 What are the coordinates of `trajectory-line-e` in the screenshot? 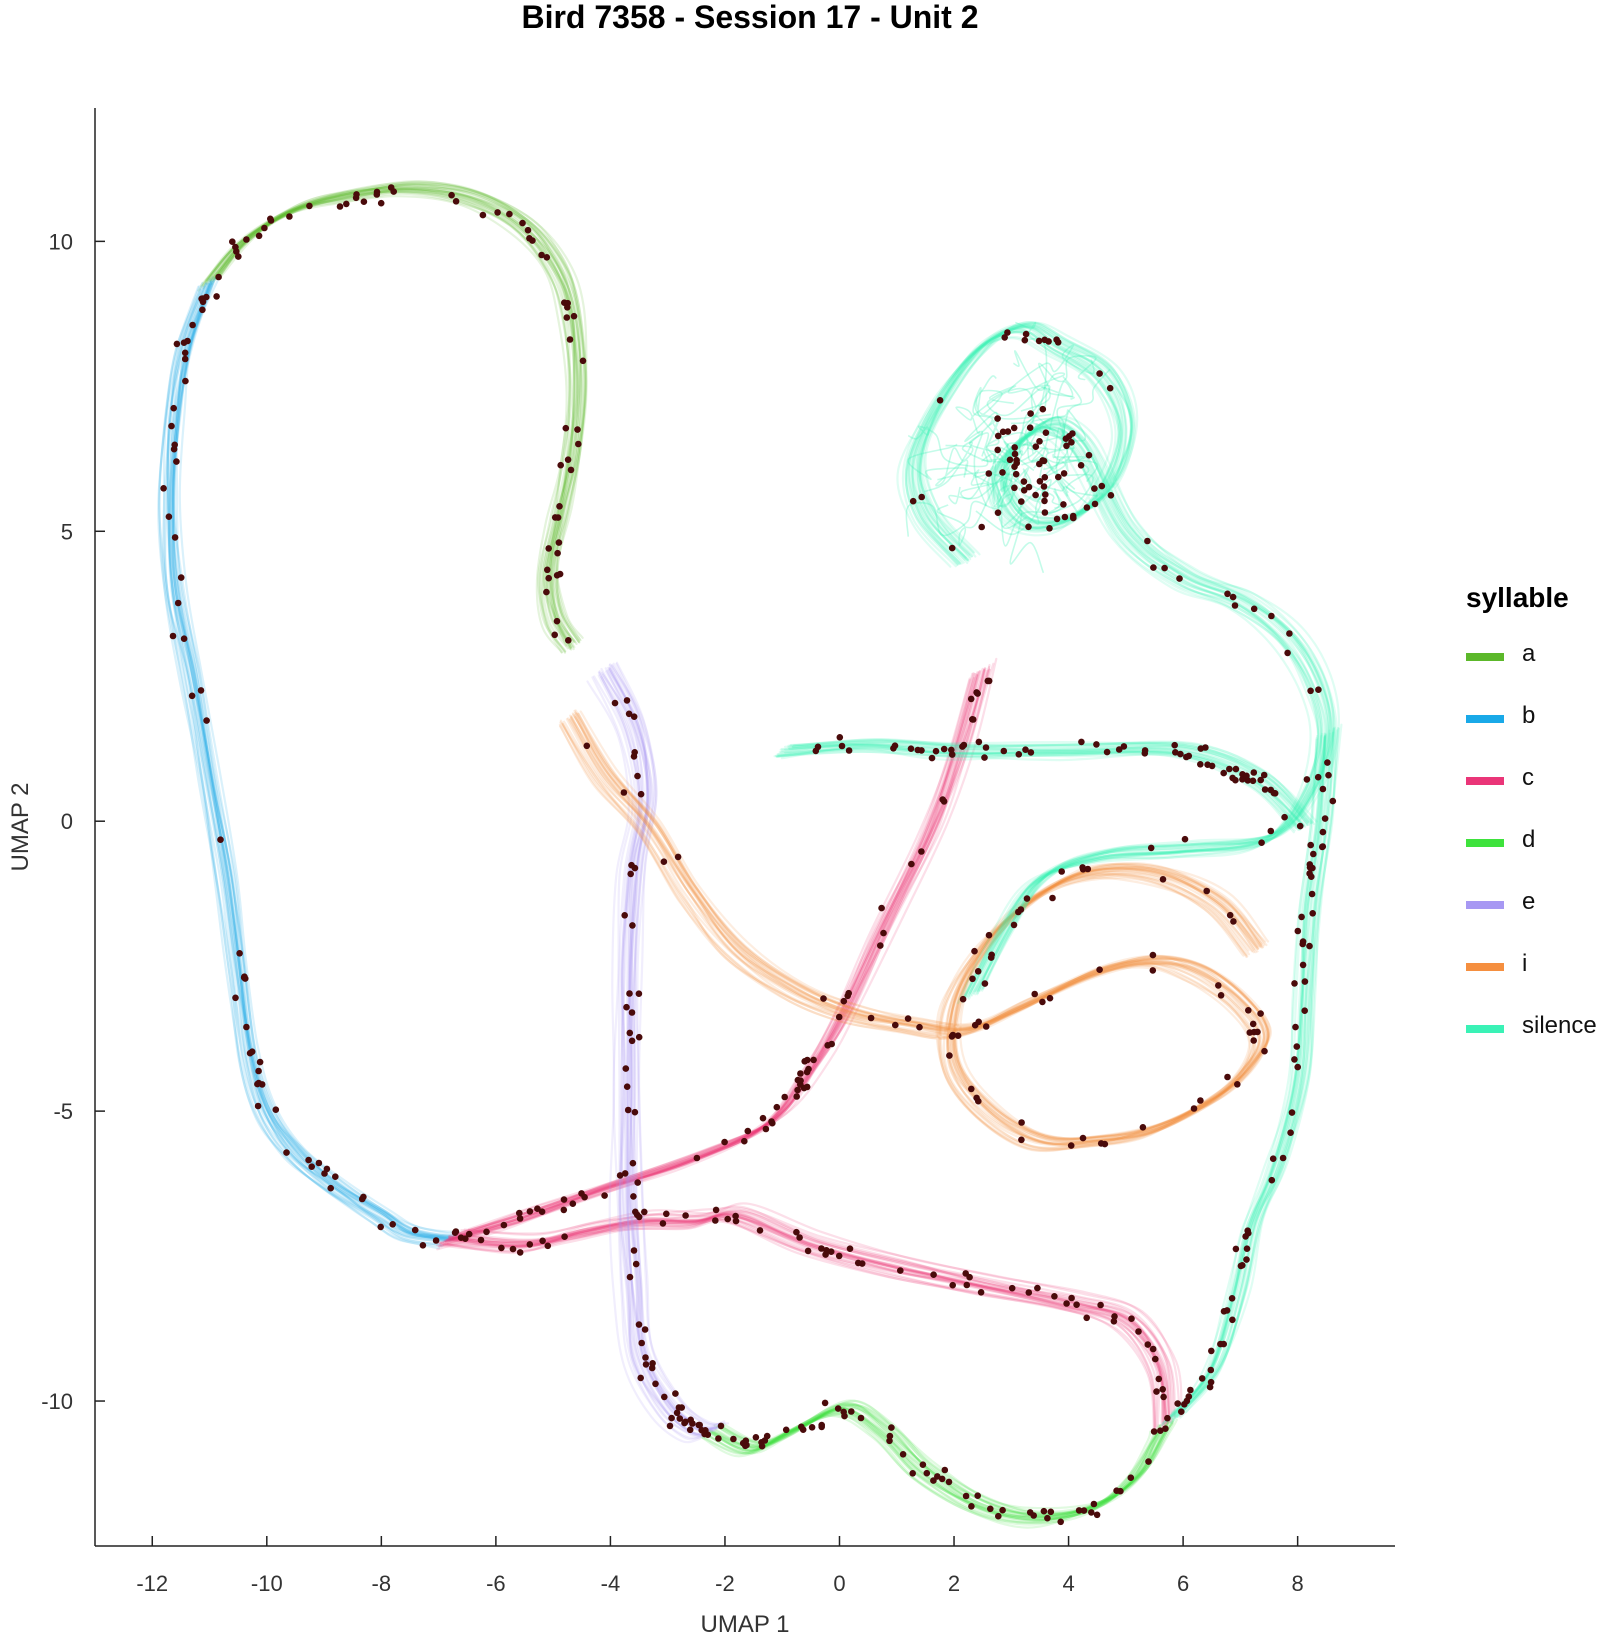 It's located at (652, 1056).